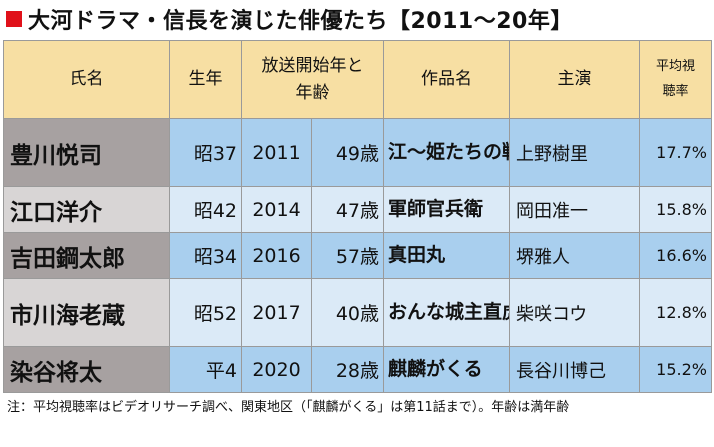 The width and height of the screenshot is (714, 447). Describe the element at coordinates (276, 312) in the screenshot. I see `broadcast-year: 2017` at that location.